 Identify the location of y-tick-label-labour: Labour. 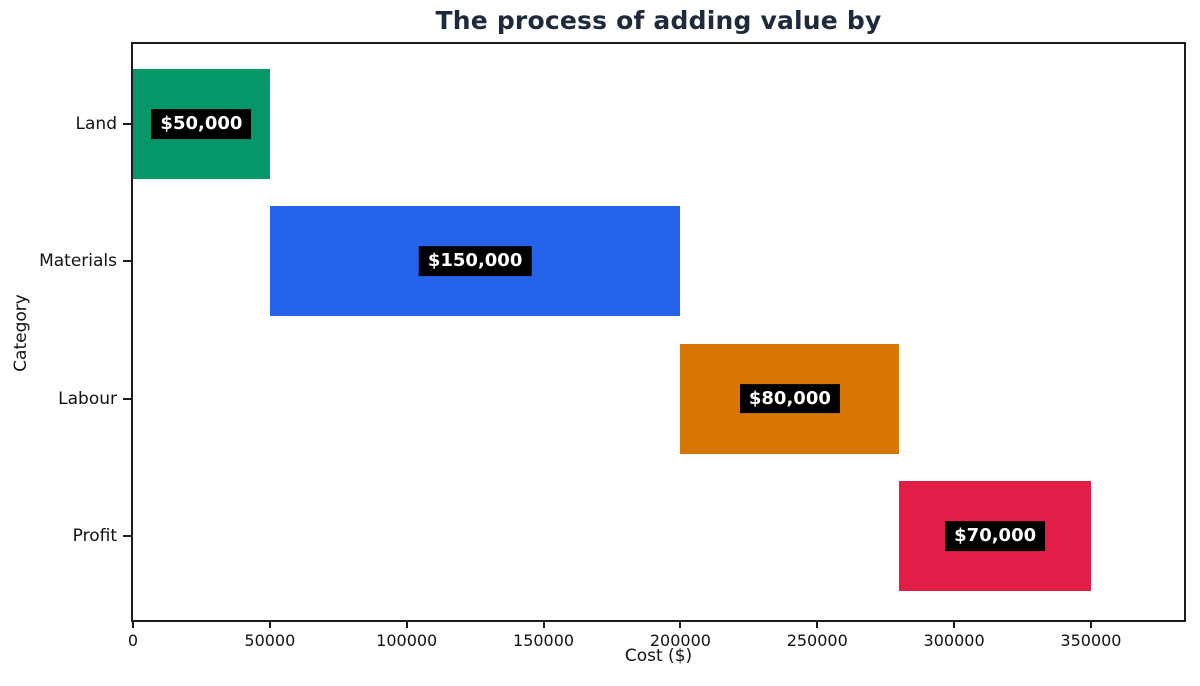
(87, 398).